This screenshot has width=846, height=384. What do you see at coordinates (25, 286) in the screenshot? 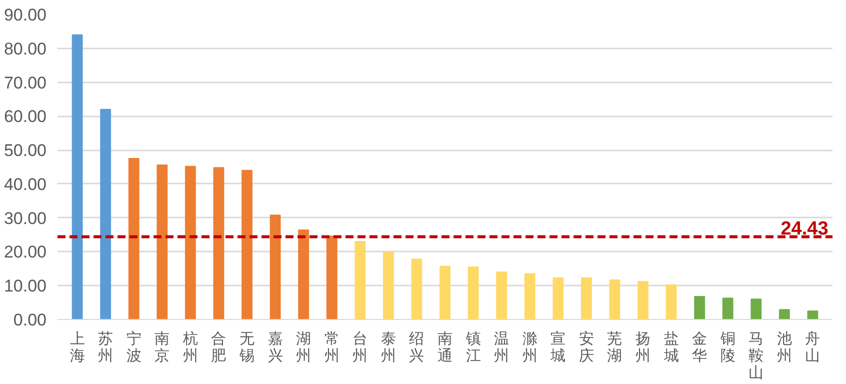
I see `y-tick-label: 10.00` at bounding box center [25, 286].